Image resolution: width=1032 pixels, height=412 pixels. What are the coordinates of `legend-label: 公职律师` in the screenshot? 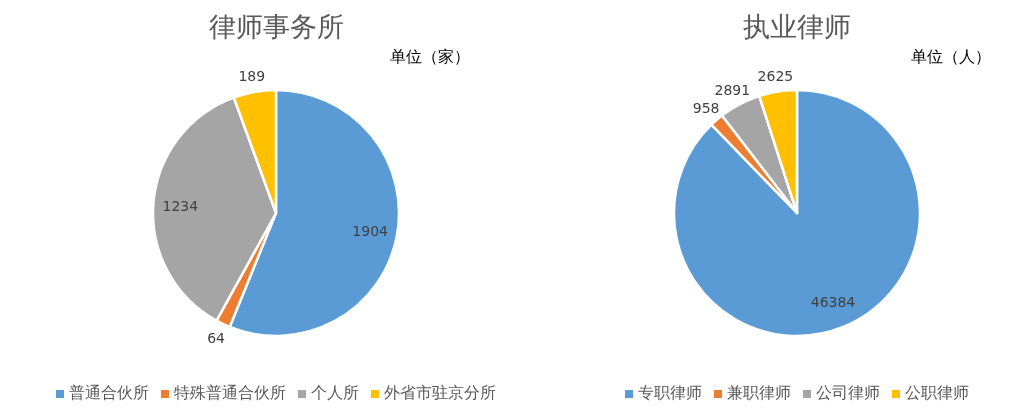 It's located at (937, 392).